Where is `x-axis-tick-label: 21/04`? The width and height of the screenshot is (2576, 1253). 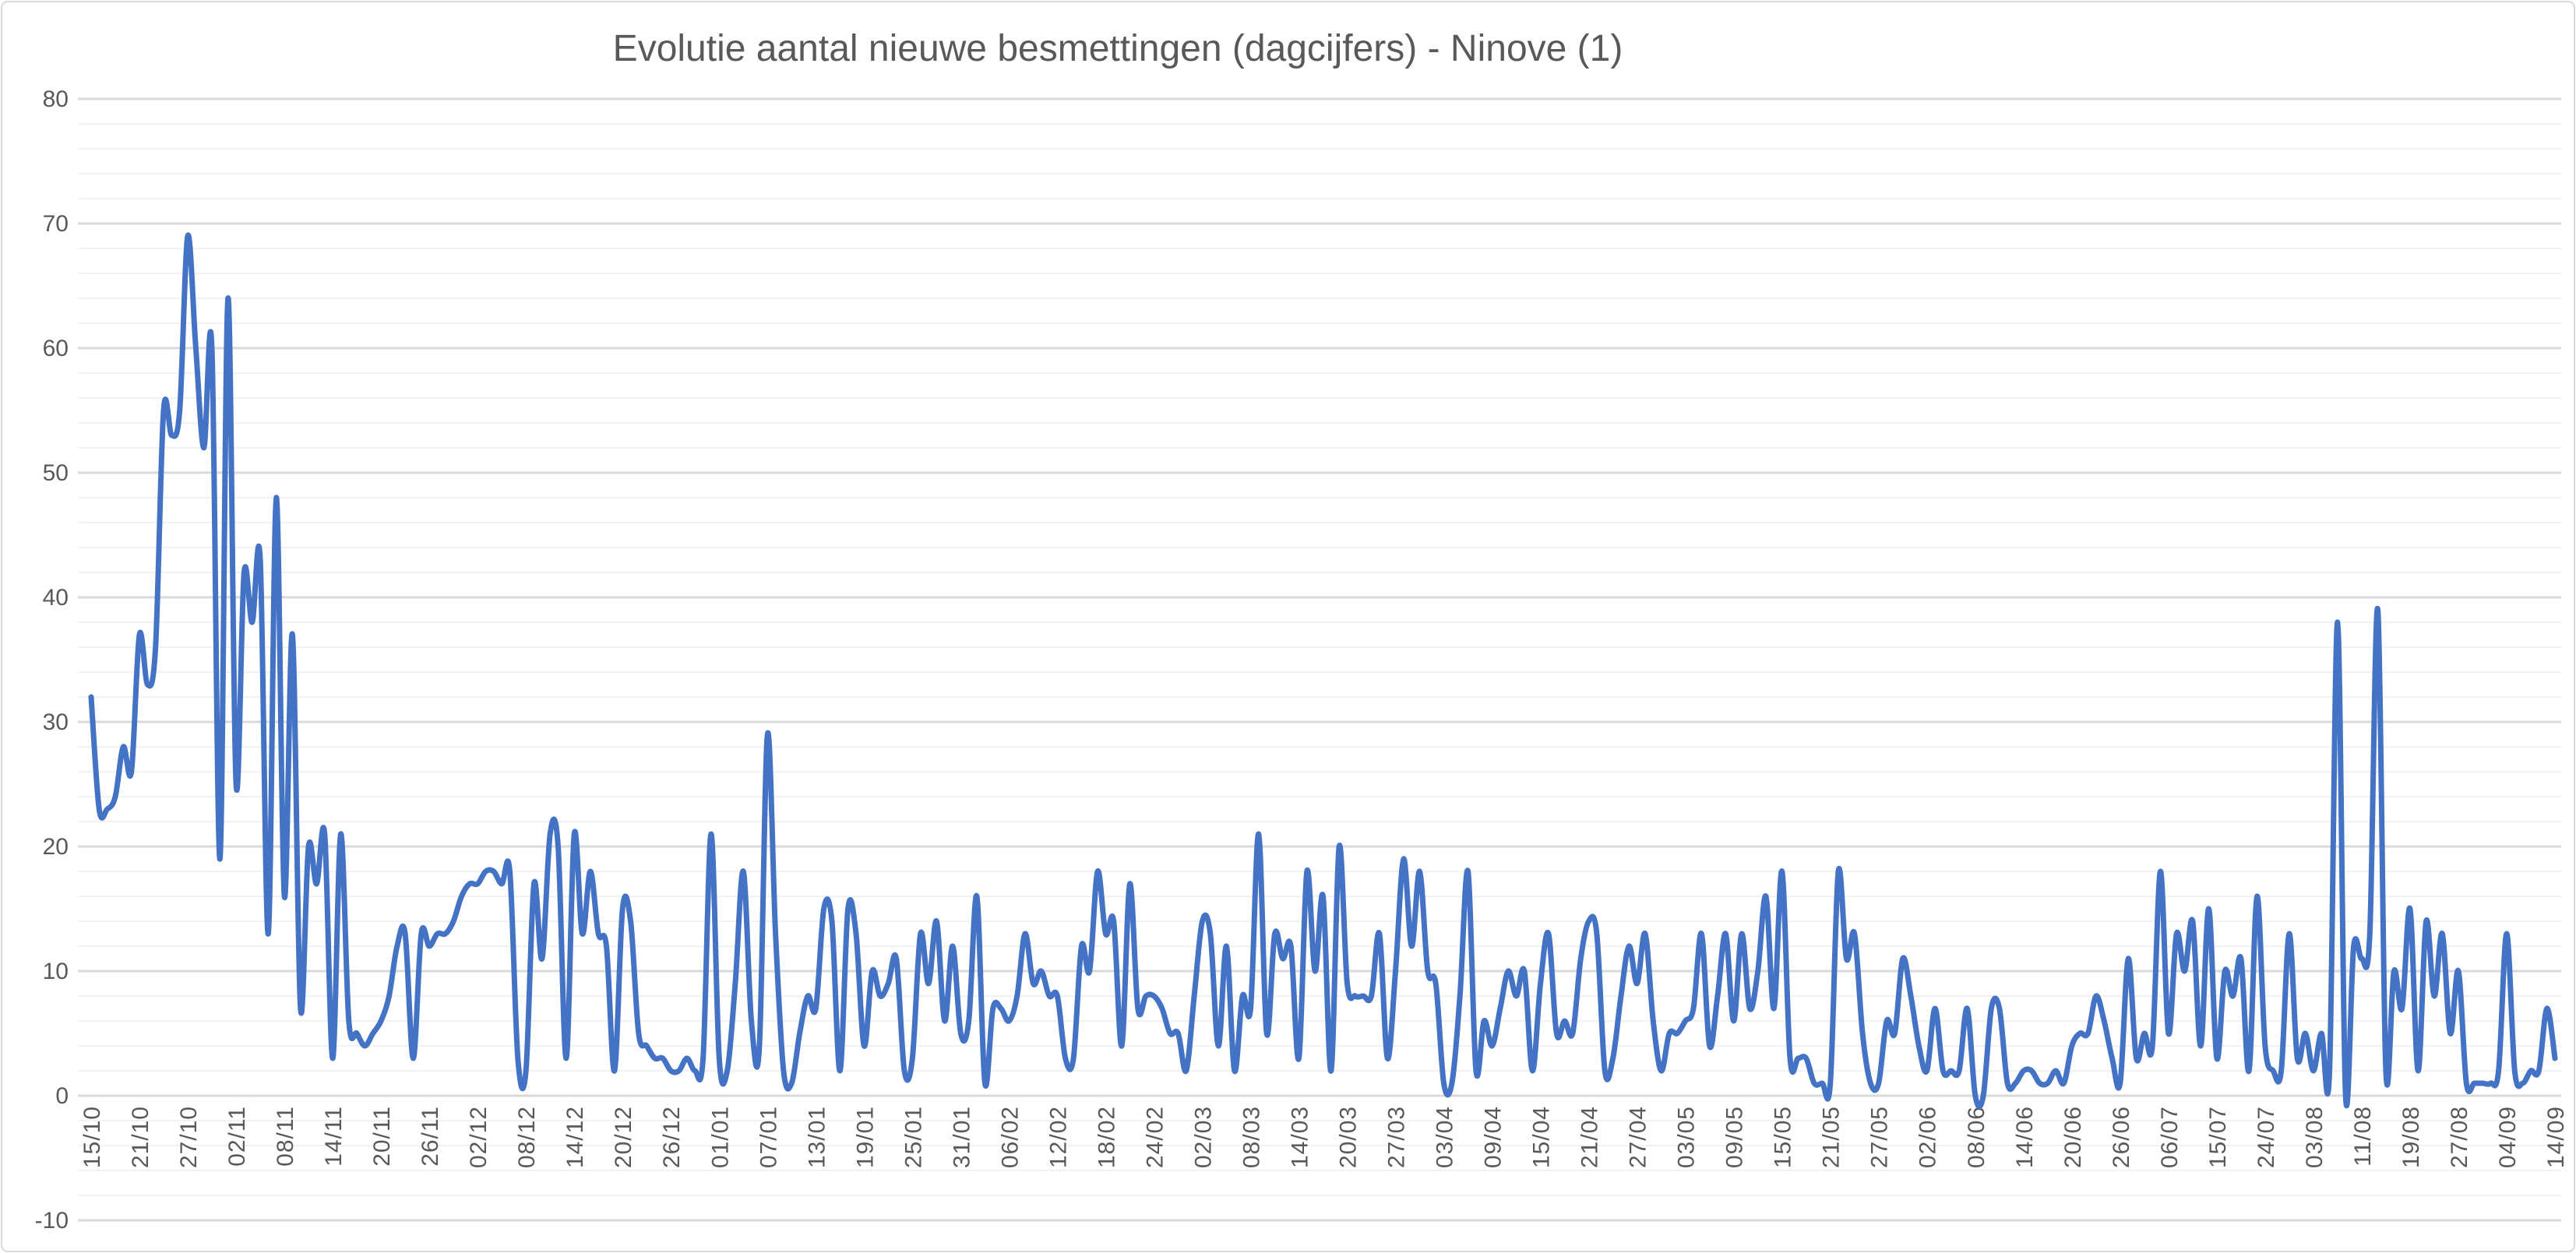
x-axis-tick-label: 21/04 is located at coordinates (1590, 1137).